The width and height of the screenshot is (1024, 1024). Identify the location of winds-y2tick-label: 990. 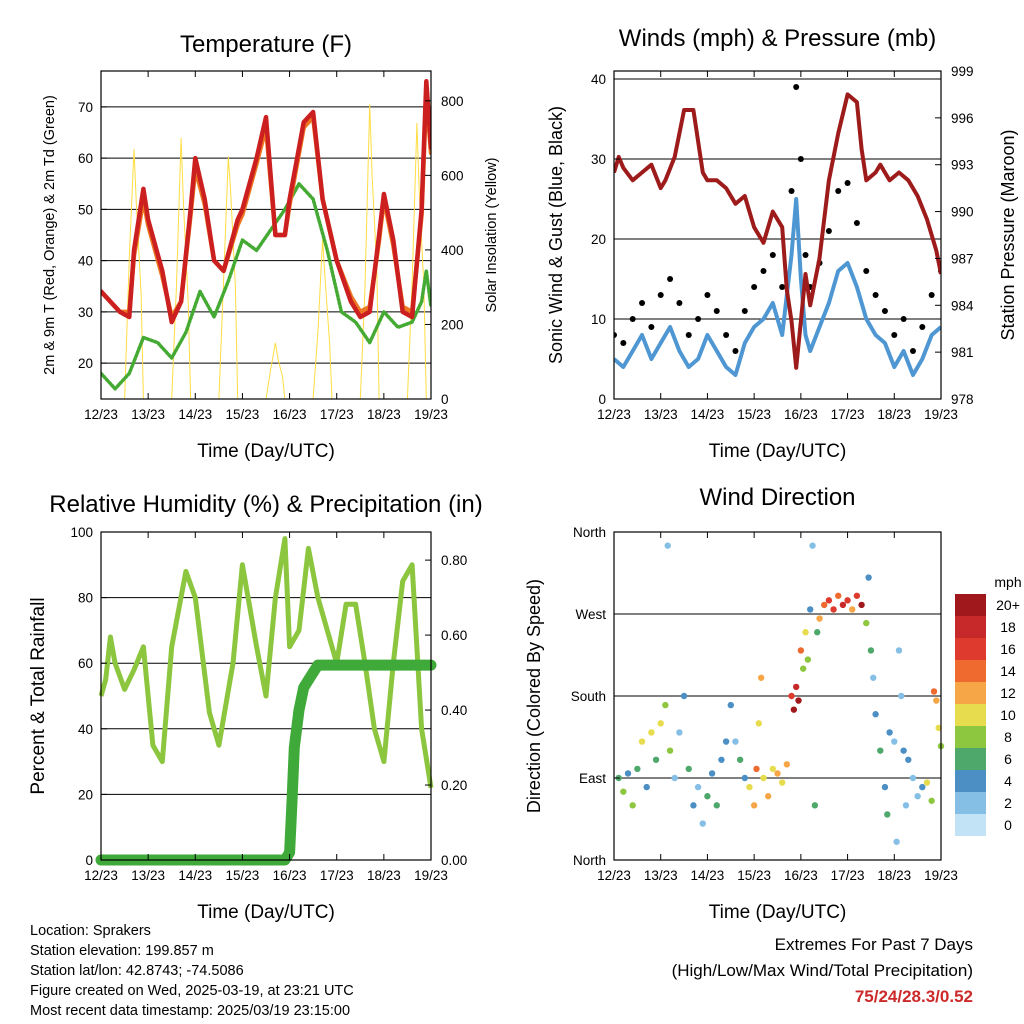
(962, 212).